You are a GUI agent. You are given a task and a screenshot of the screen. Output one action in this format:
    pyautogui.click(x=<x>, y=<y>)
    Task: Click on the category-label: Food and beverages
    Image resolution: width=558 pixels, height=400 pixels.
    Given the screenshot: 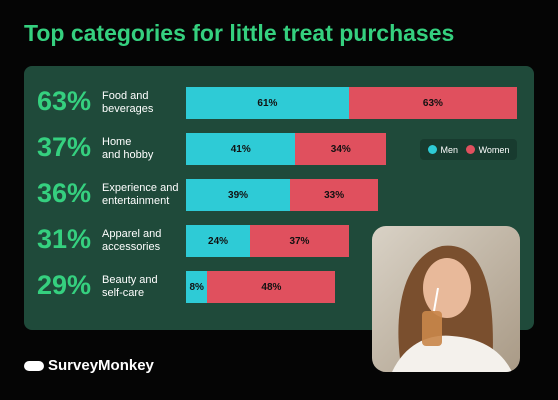 What is the action you would take?
    pyautogui.click(x=128, y=102)
    